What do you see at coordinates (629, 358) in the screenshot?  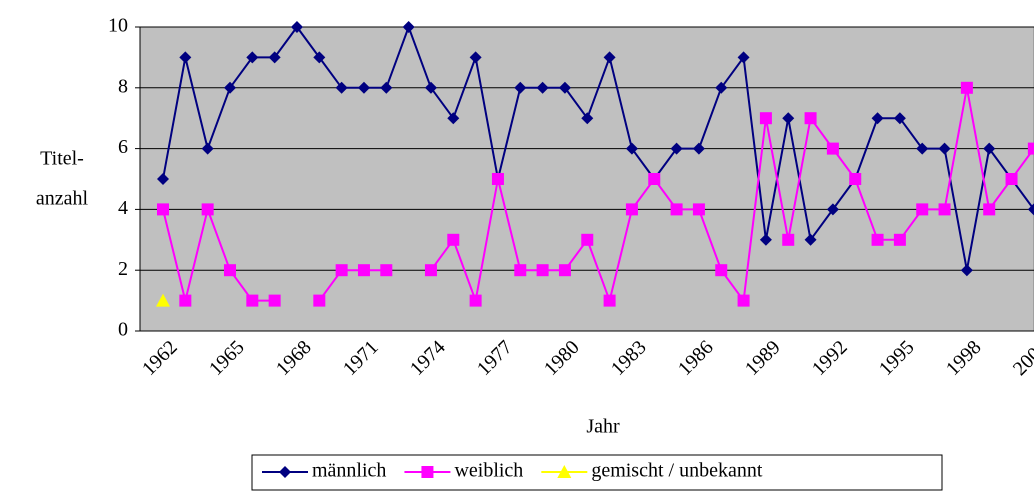 I see `x-tick-label: 1983` at bounding box center [629, 358].